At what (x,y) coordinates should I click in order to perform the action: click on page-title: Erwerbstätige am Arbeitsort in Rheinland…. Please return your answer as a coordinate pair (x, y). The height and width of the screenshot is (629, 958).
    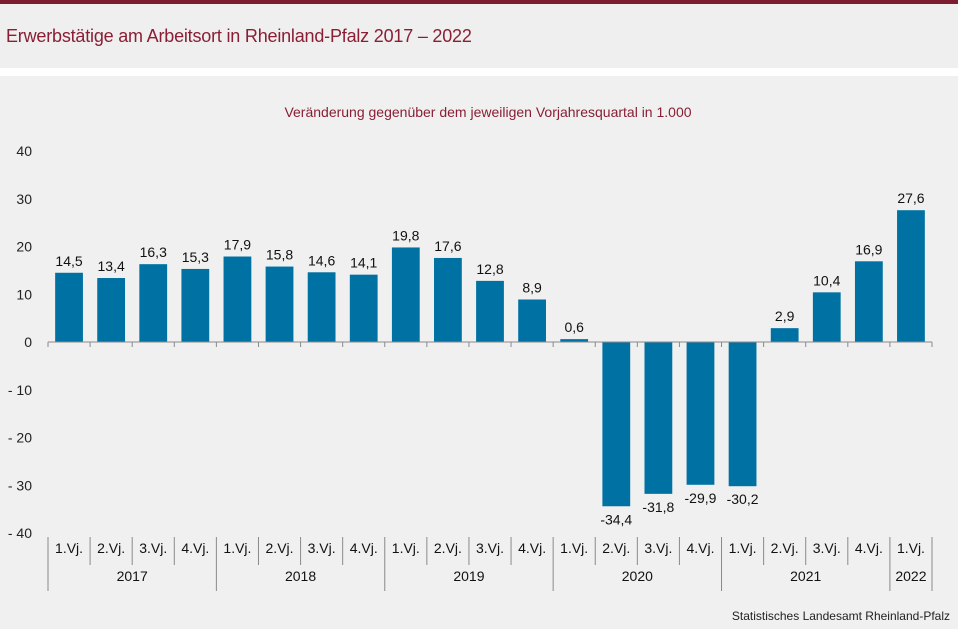
    Looking at the image, I should click on (239, 36).